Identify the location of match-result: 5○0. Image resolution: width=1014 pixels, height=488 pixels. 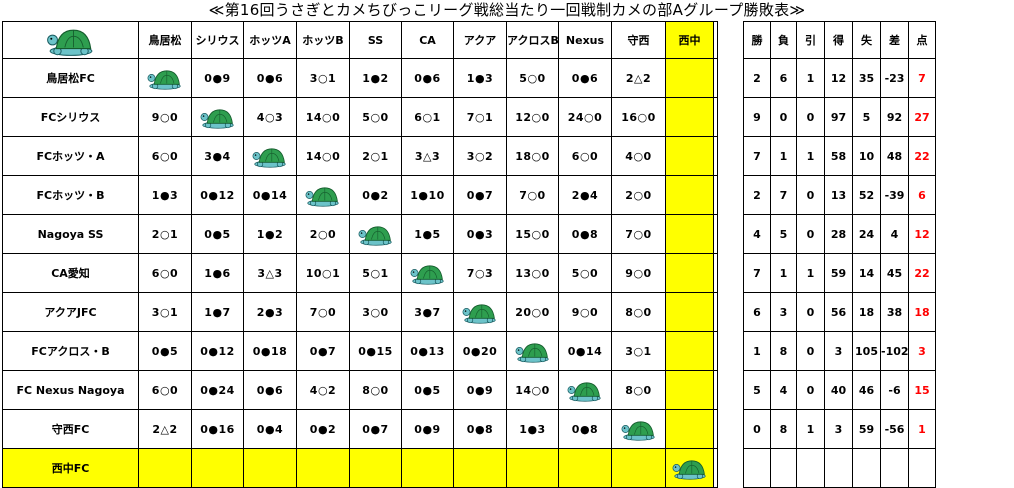
(585, 273).